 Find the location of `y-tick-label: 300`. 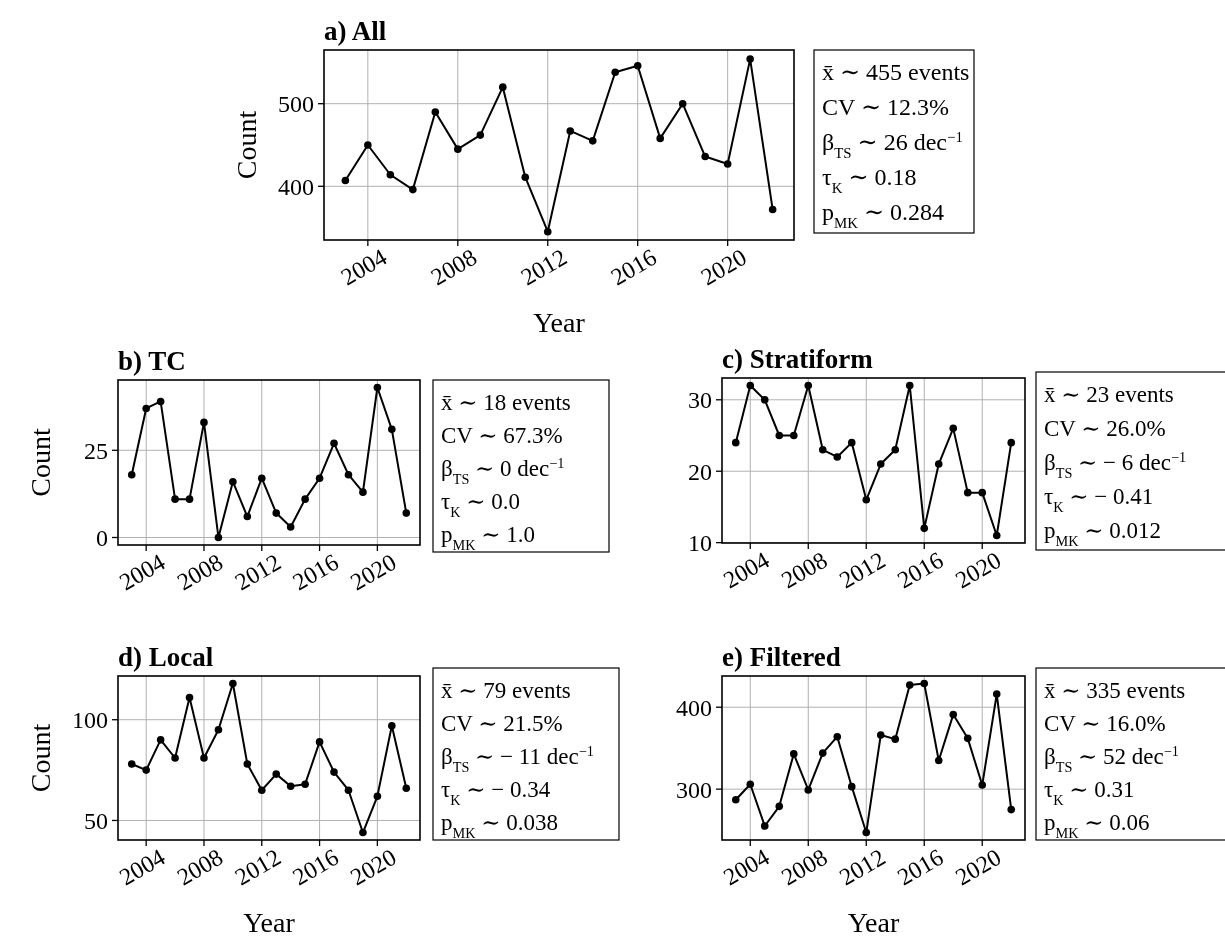

y-tick-label: 300 is located at coordinates (694, 789).